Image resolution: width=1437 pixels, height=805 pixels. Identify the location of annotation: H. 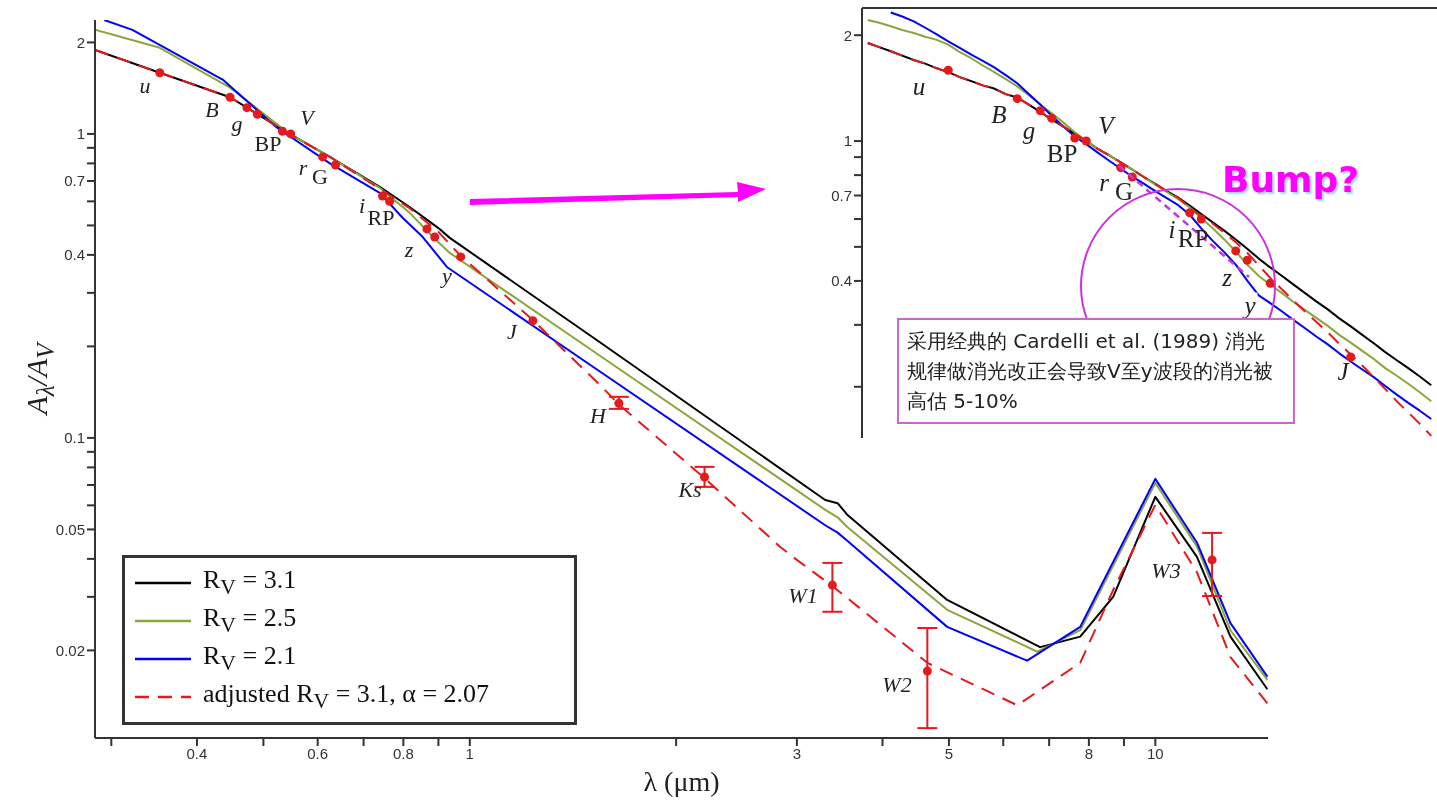
(598, 415).